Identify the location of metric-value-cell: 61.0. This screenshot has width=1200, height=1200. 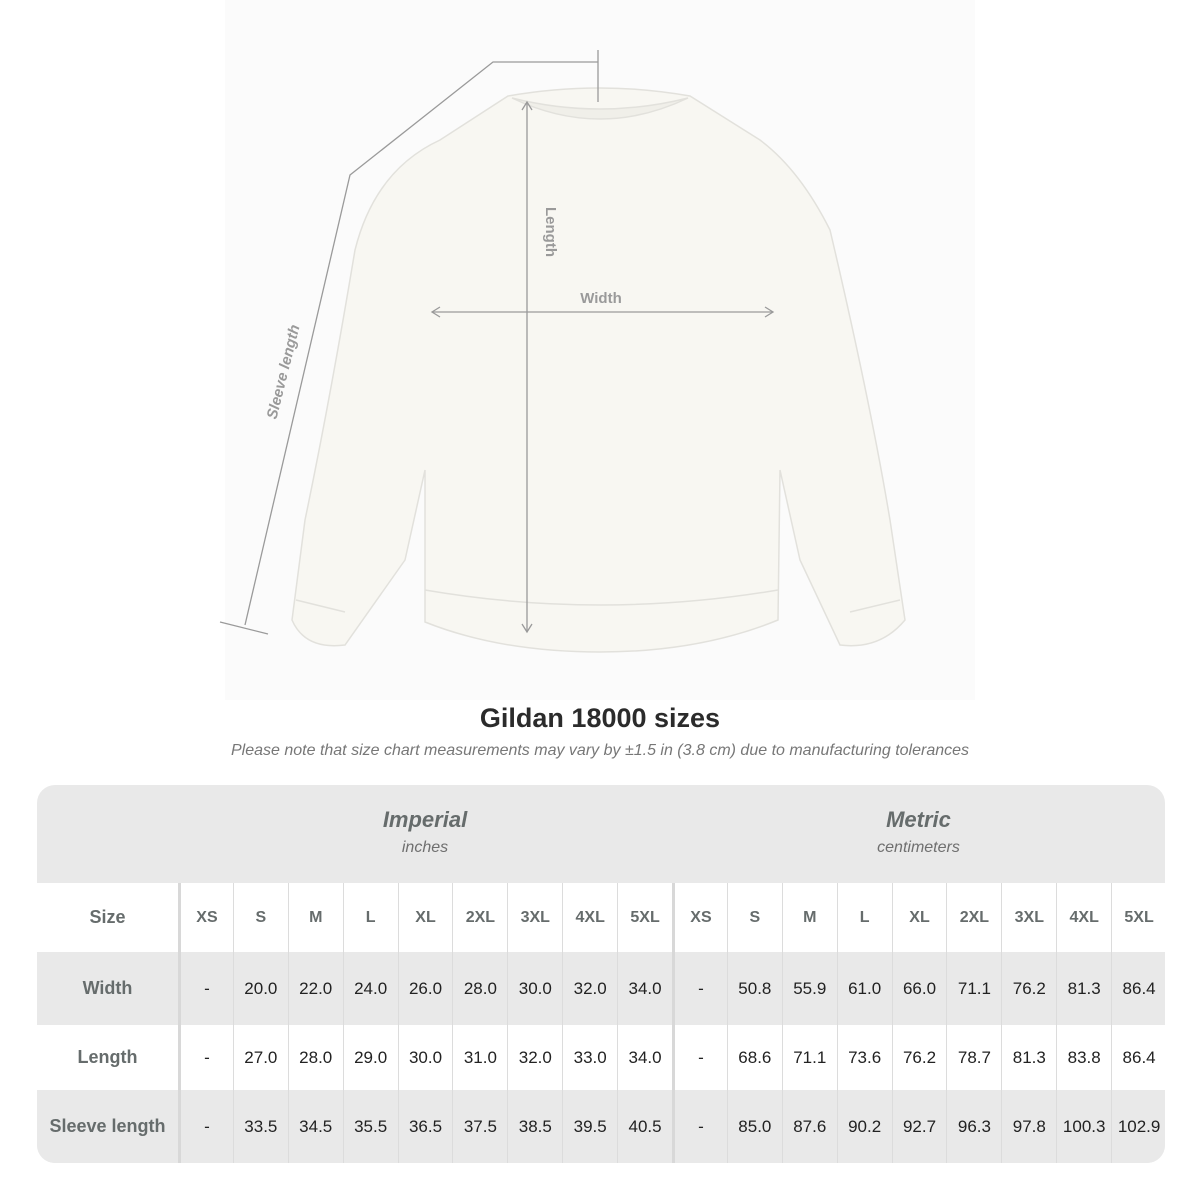
(864, 988).